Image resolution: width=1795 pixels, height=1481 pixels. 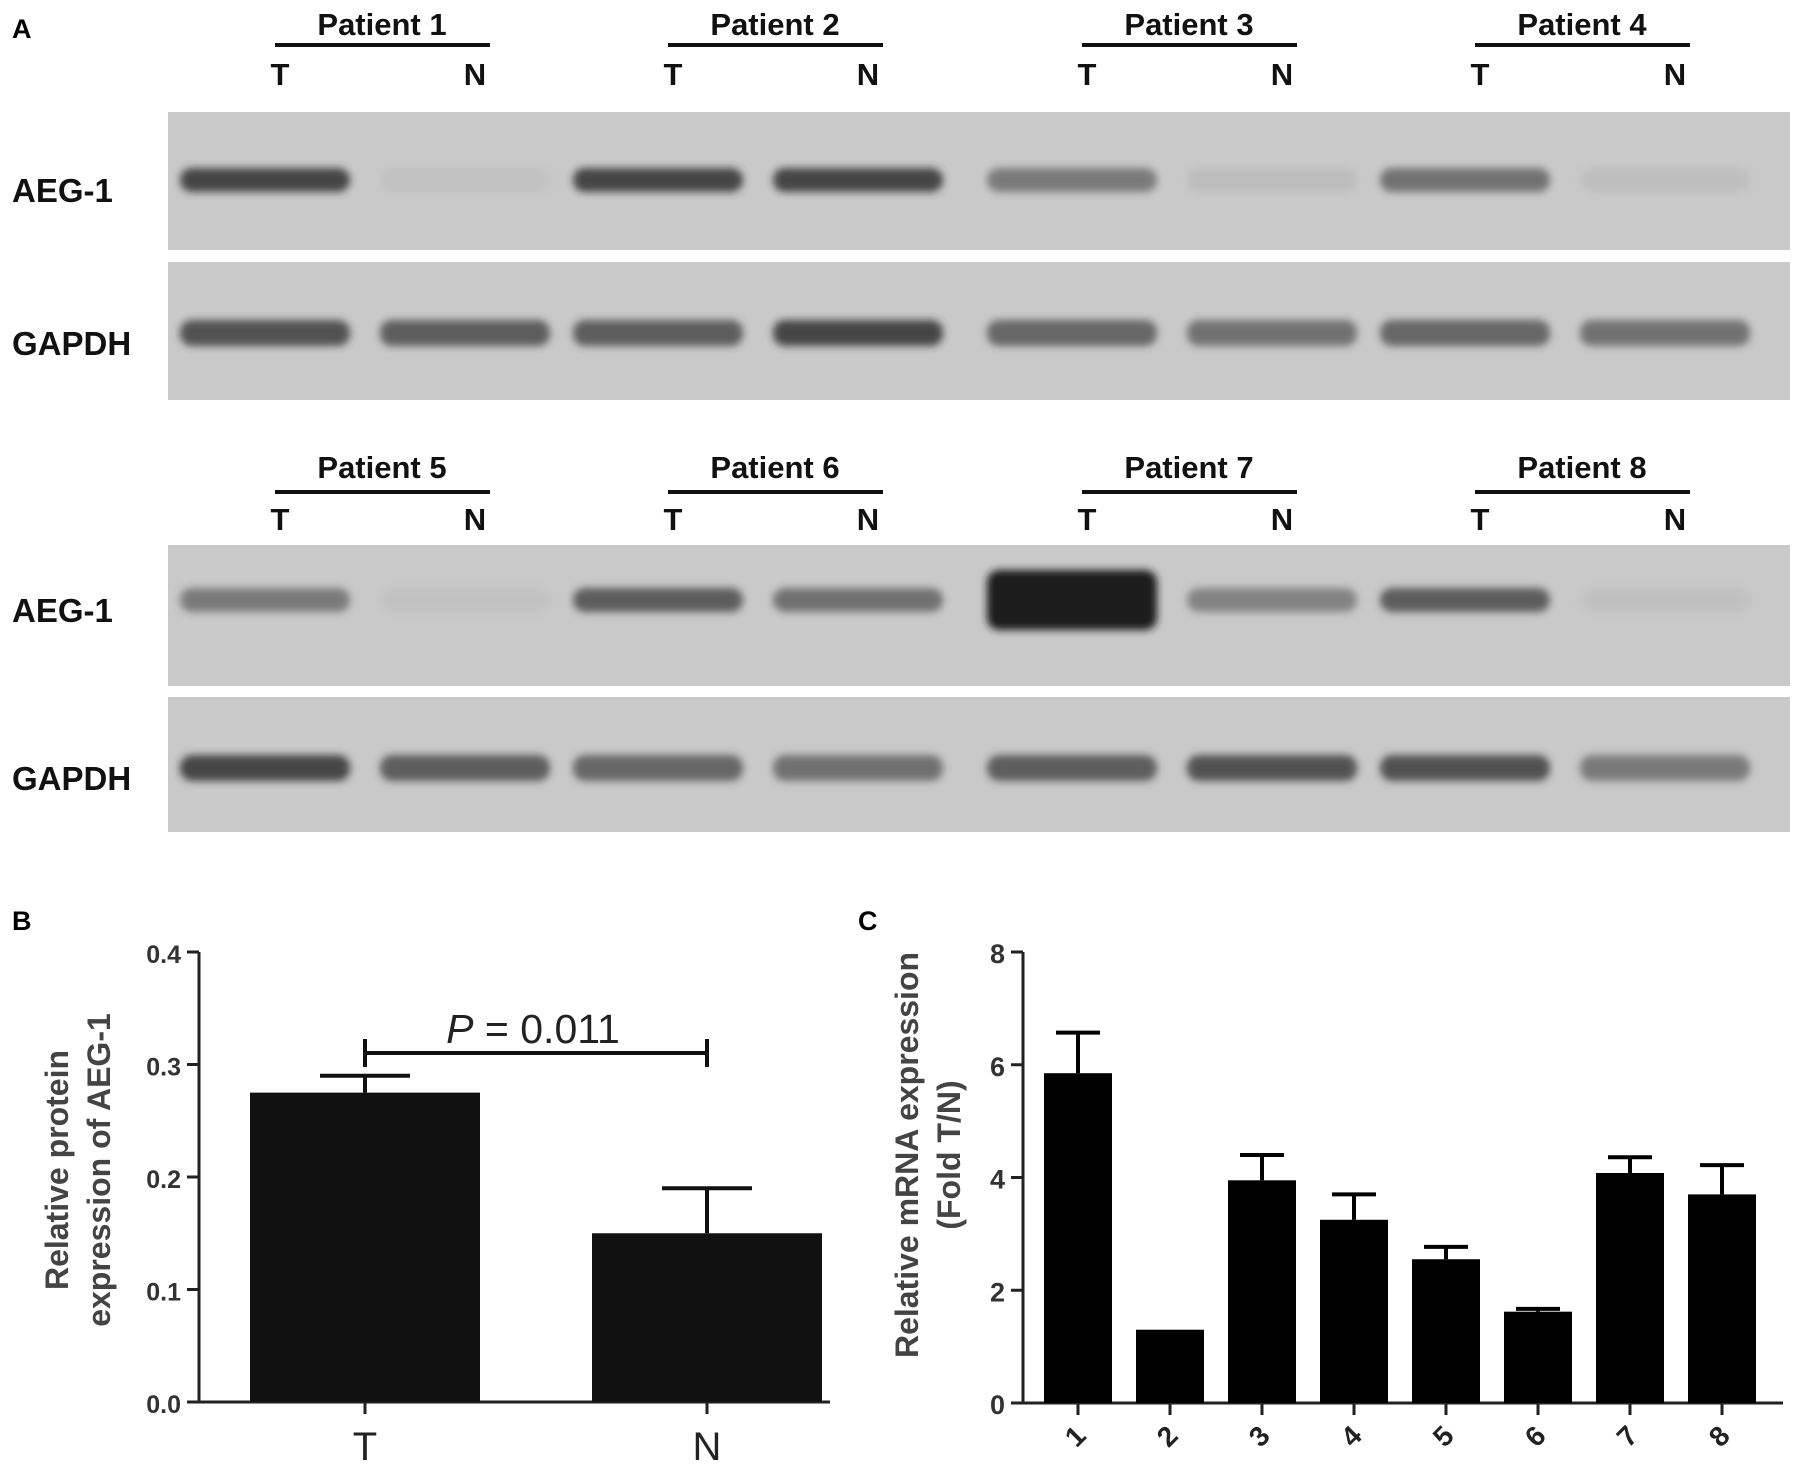 I want to click on x-category-label: 8, so click(x=1719, y=1436).